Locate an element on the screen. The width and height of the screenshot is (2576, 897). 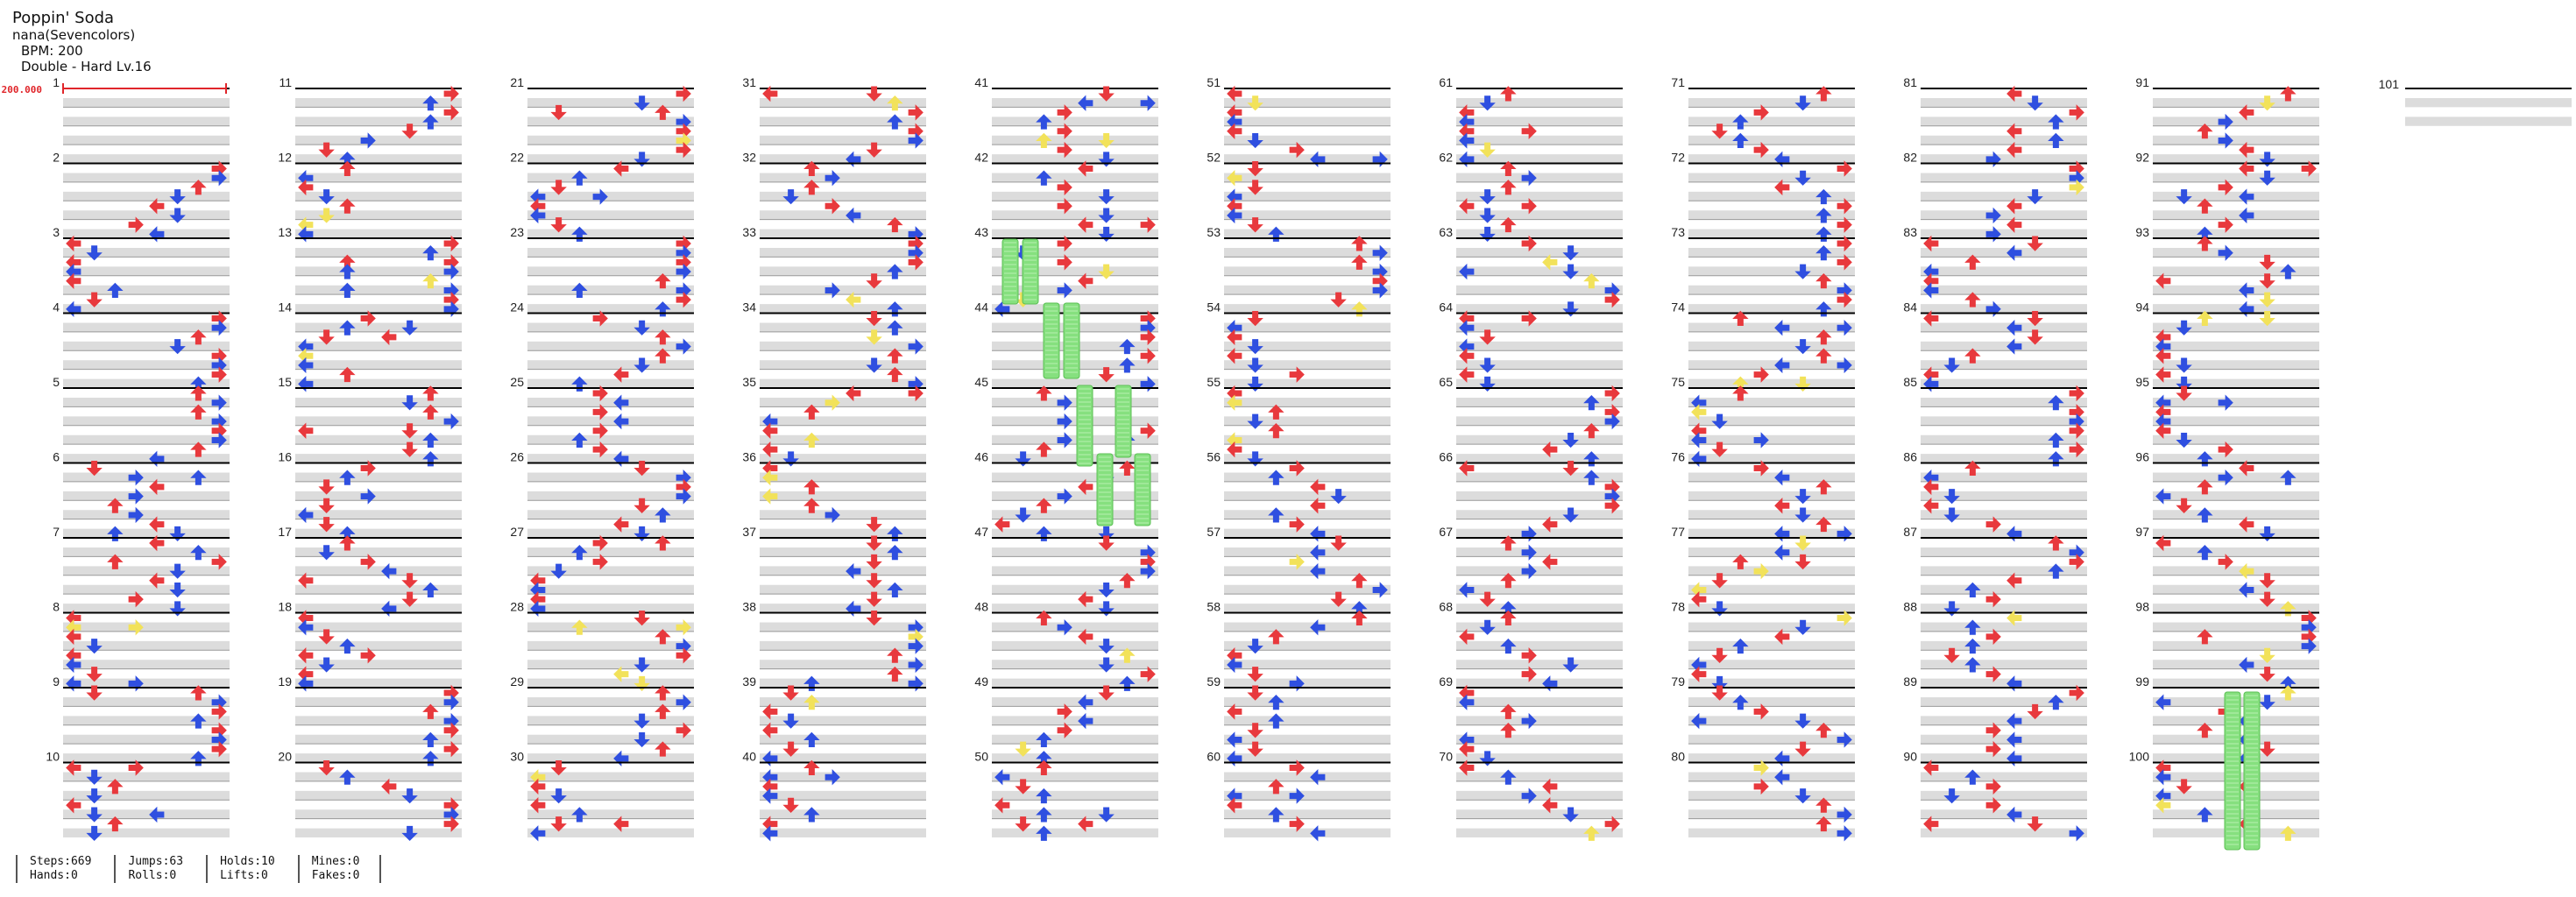
measure-number: 55 is located at coordinates (1214, 382).